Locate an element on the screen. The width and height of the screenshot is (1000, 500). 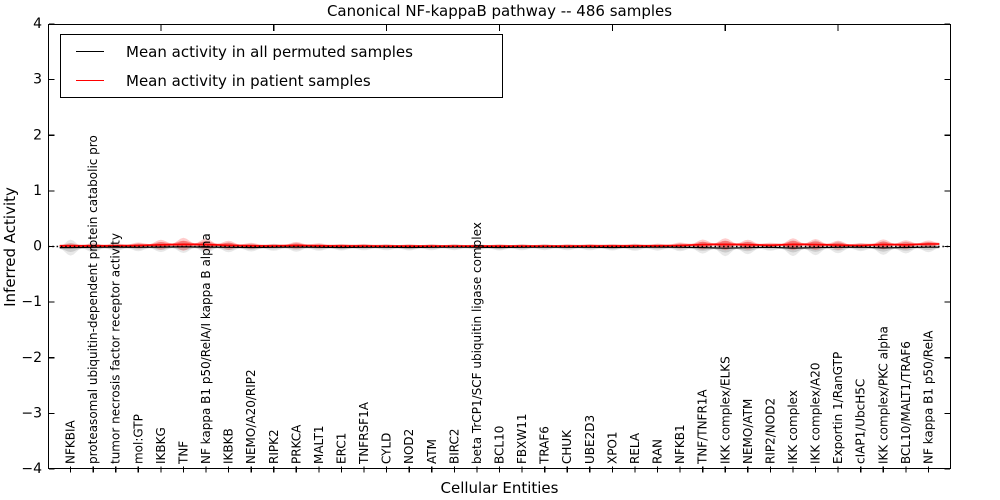
y-tick-label: −3 is located at coordinates (31, 413).